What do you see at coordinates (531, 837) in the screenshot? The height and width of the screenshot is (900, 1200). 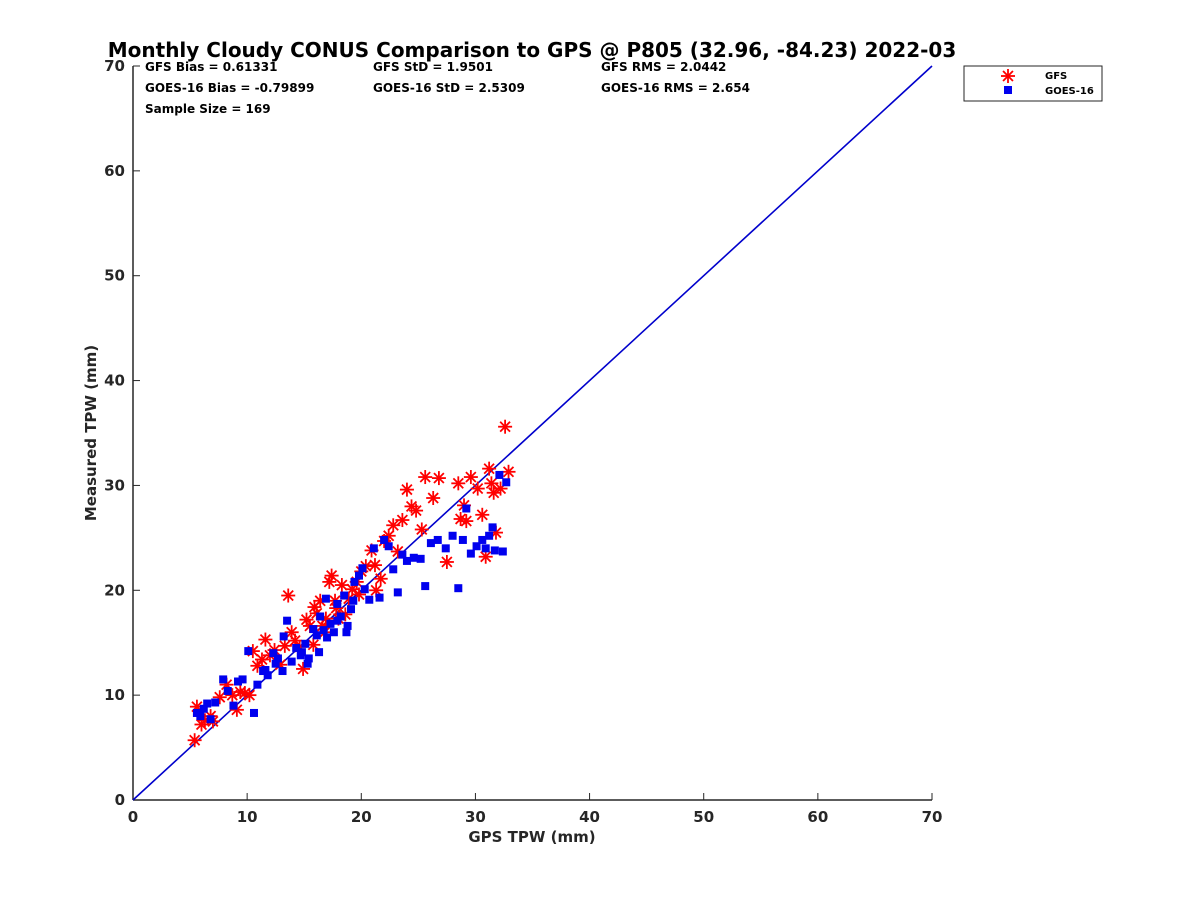 I see `x-axis-label: GPS TPW (mm)` at bounding box center [531, 837].